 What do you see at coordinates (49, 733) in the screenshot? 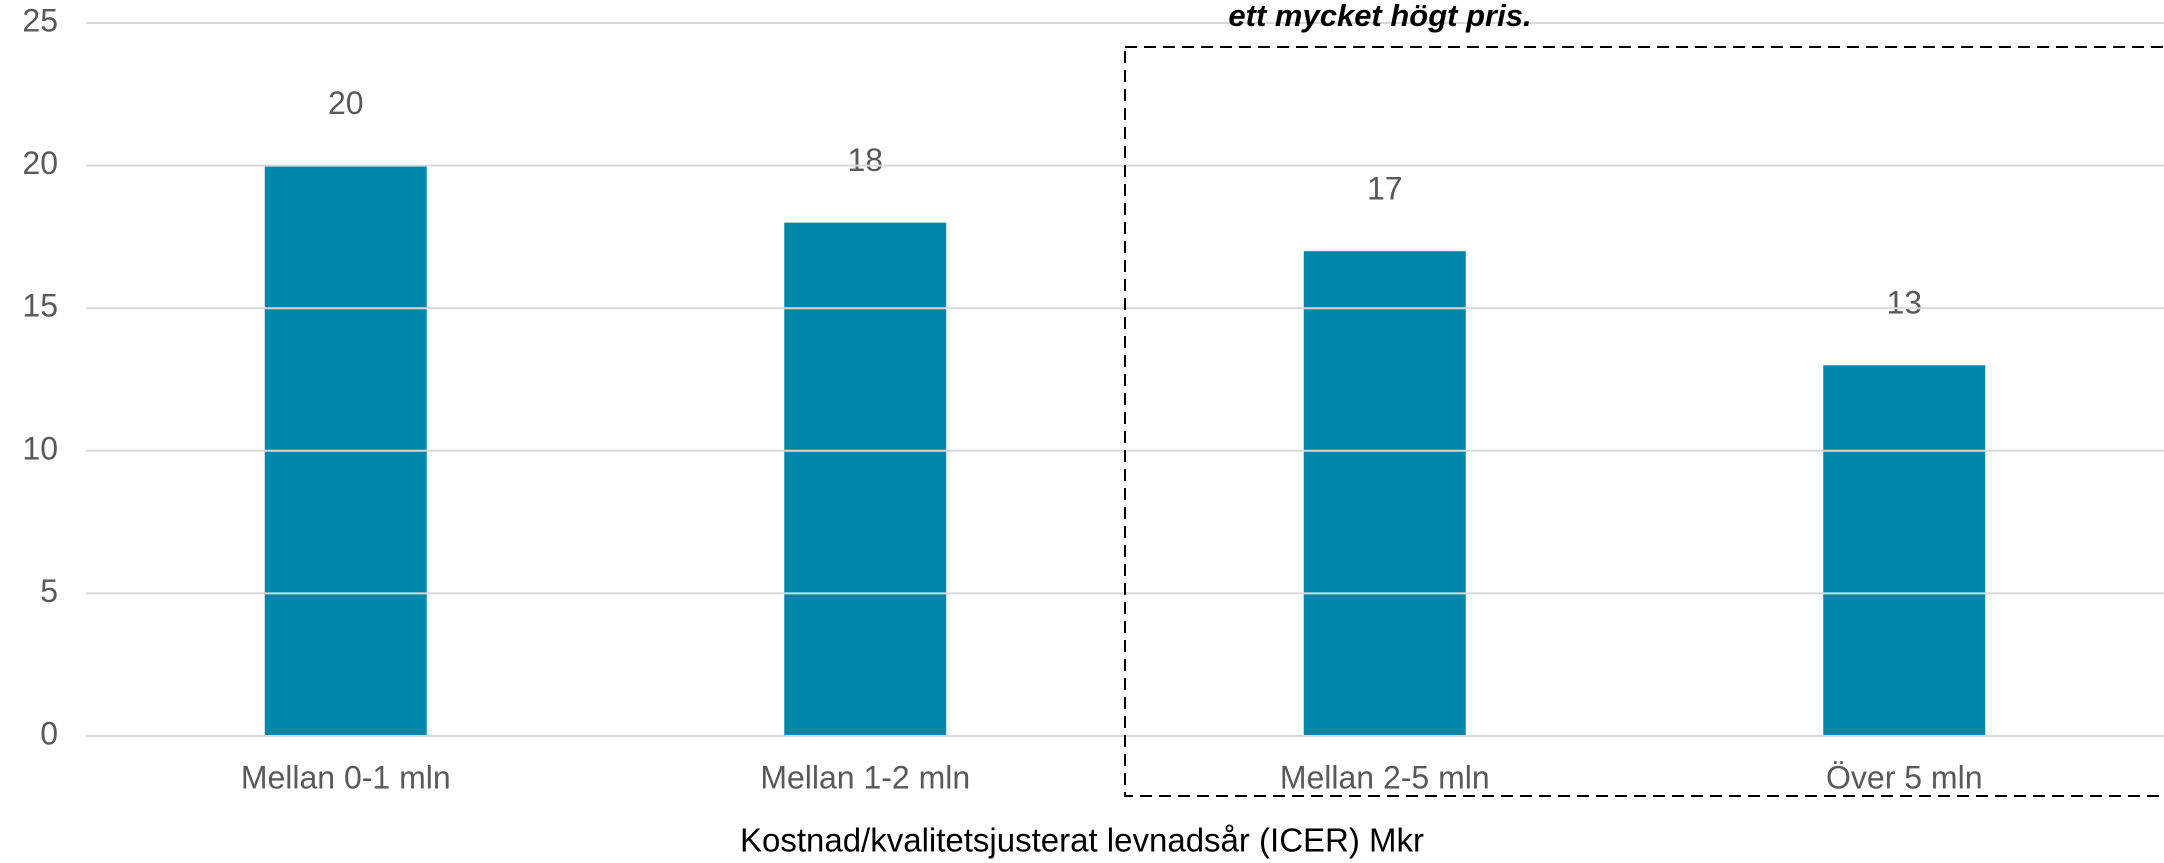
I see `y-tick-label: 0` at bounding box center [49, 733].